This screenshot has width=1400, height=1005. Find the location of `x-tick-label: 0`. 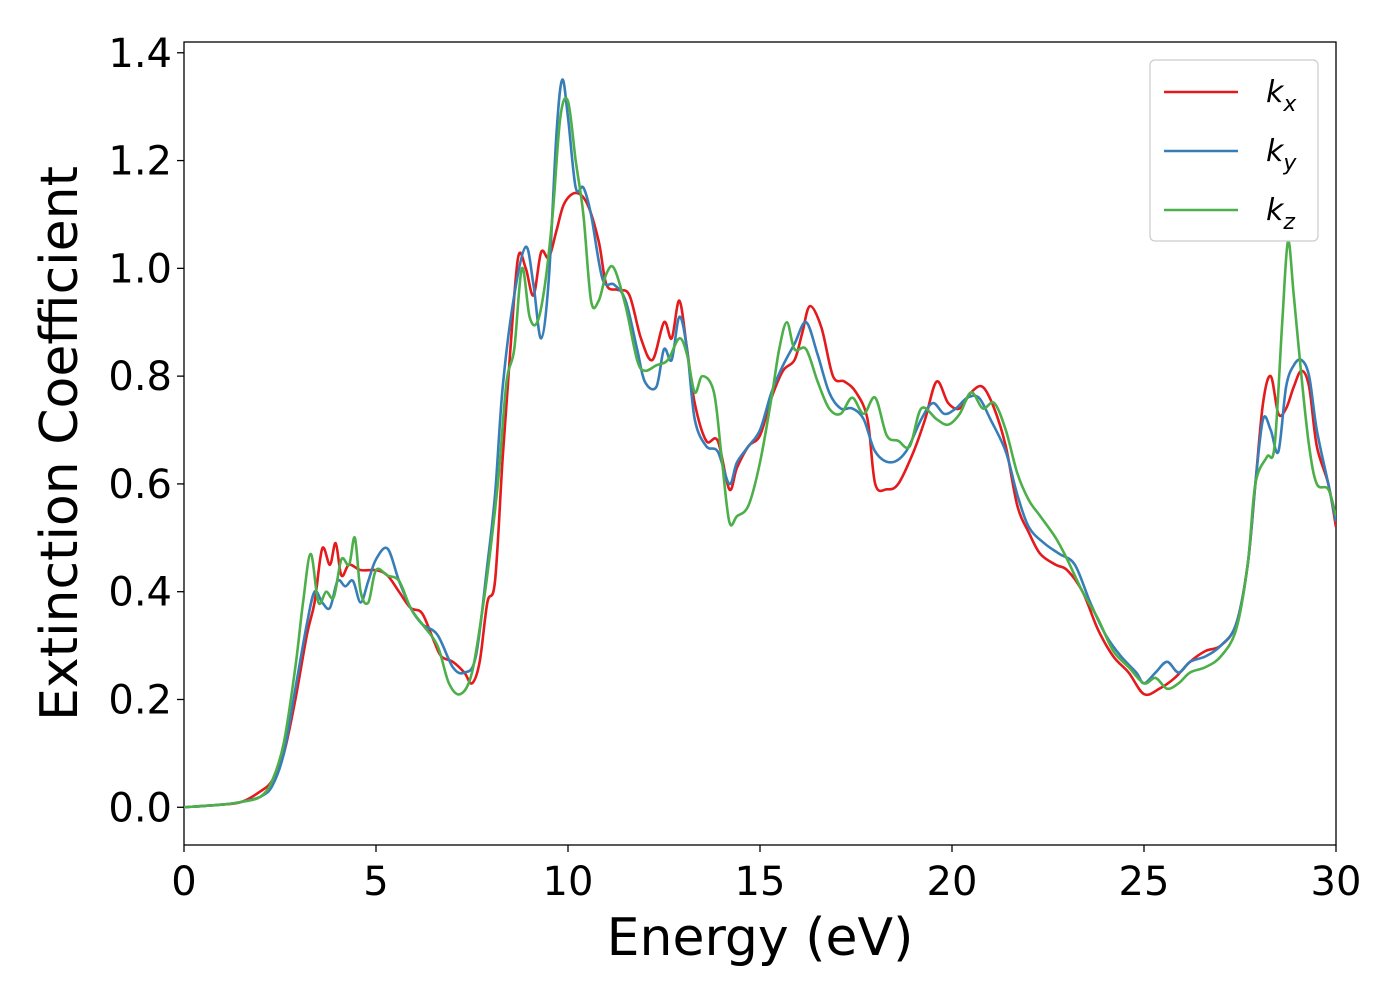

x-tick-label: 0 is located at coordinates (183, 882).